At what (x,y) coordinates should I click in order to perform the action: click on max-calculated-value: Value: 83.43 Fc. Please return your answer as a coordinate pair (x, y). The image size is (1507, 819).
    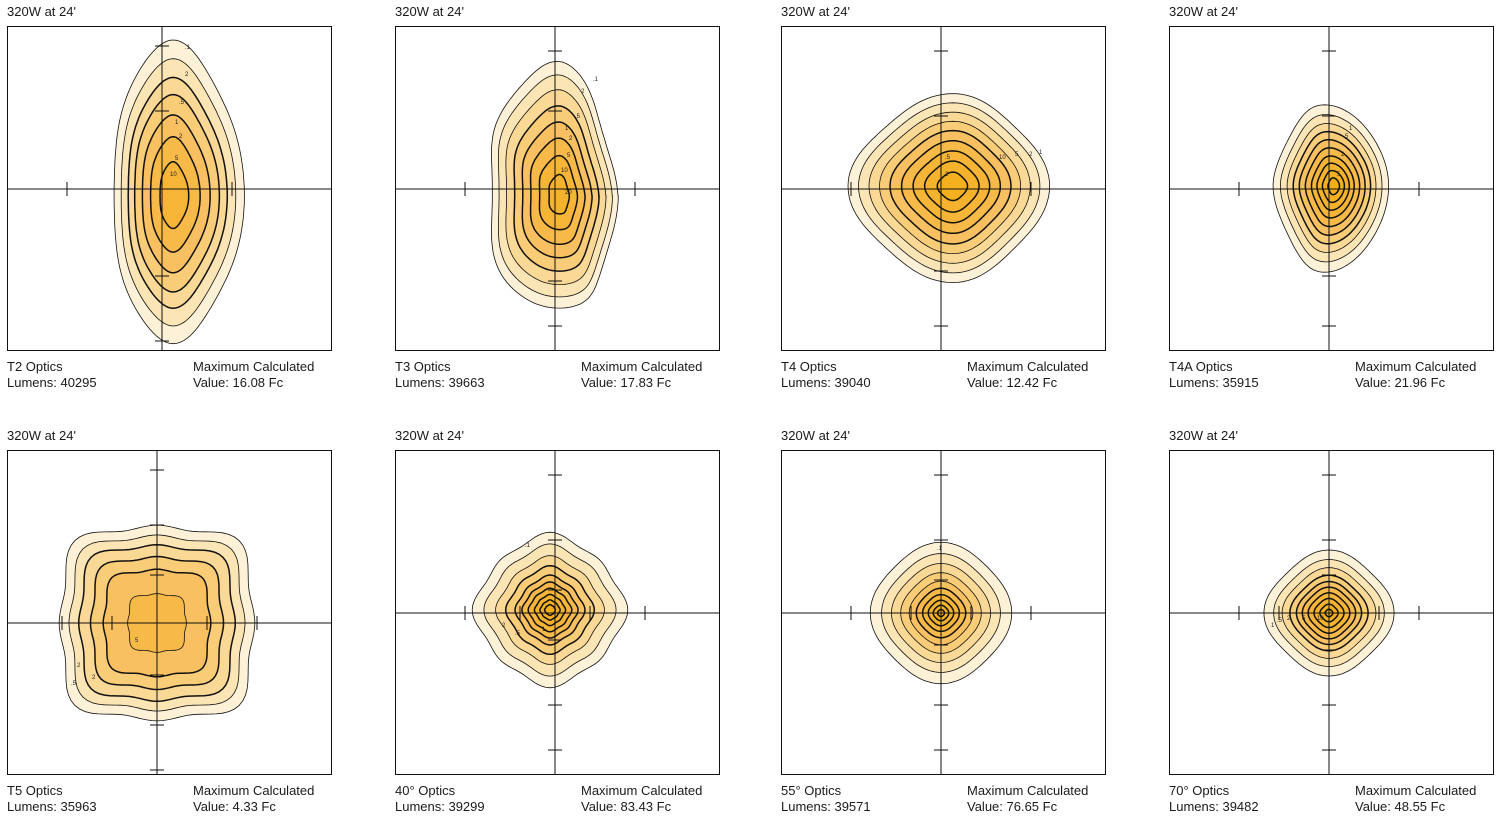
    Looking at the image, I should click on (626, 806).